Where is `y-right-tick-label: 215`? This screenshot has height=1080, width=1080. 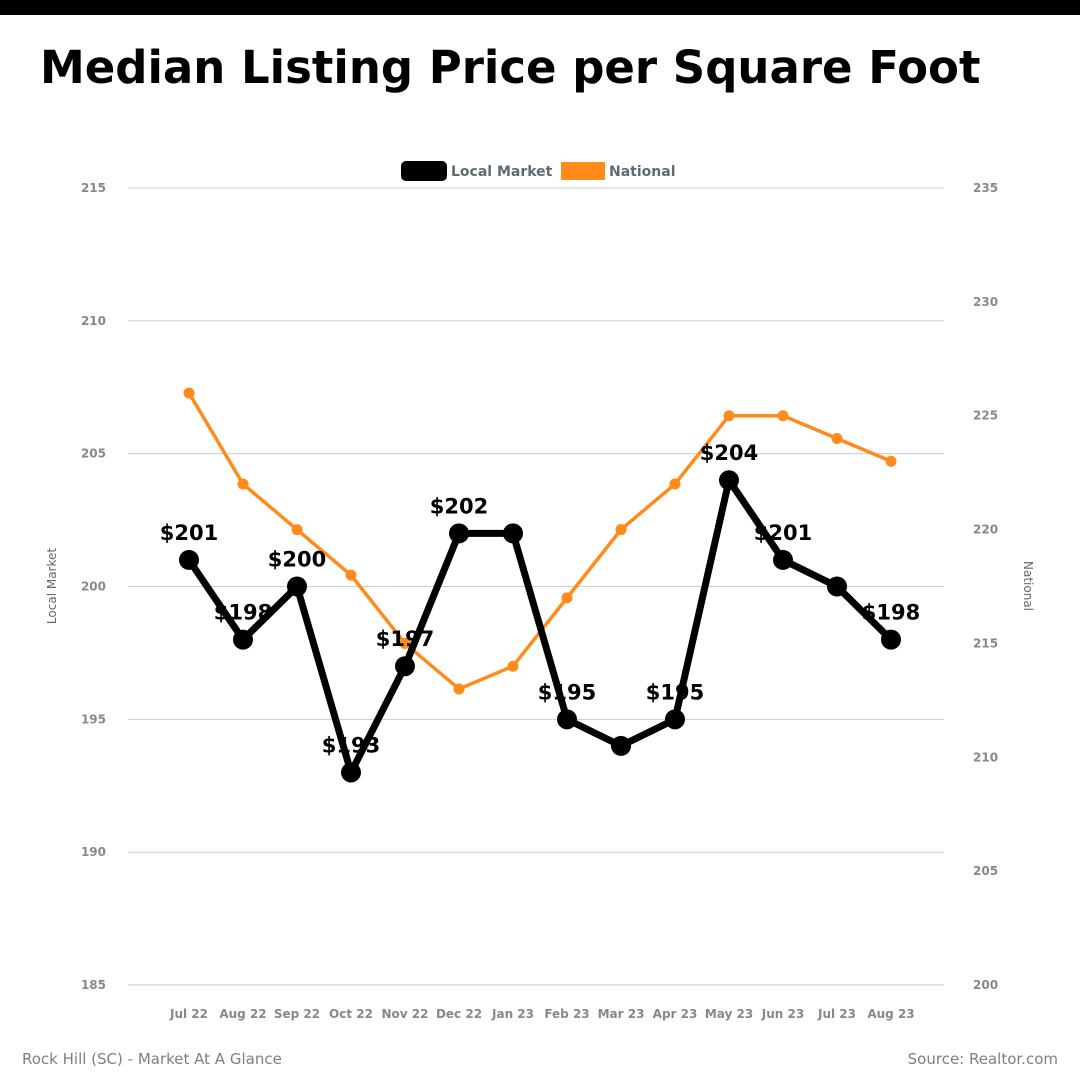 y-right-tick-label: 215 is located at coordinates (985, 643).